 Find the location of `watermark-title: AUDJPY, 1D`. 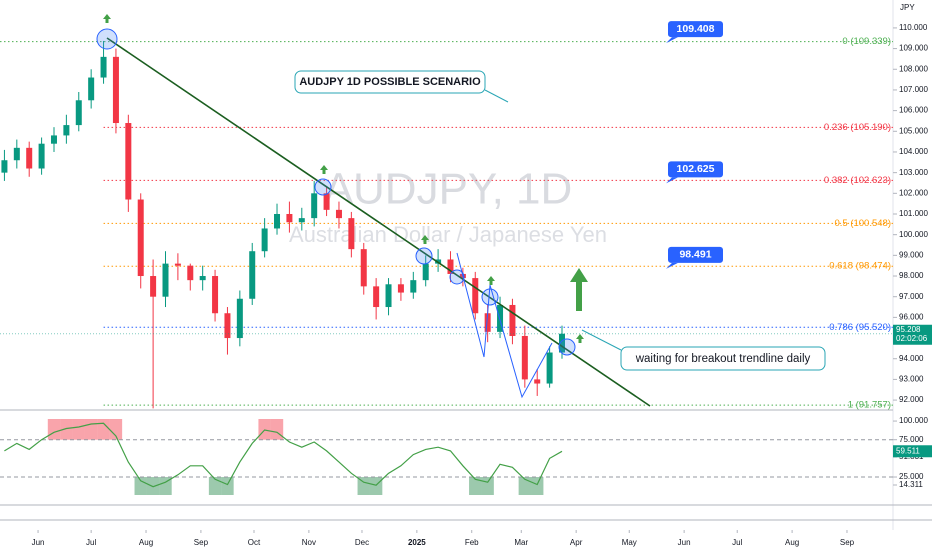

watermark-title: AUDJPY, 1D is located at coordinates (448, 189).